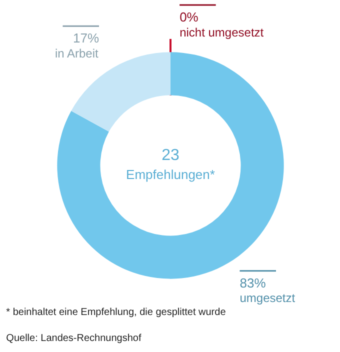 This screenshot has height=352, width=340. Describe the element at coordinates (253, 282) in the screenshot. I see `data-label: 83%` at that location.